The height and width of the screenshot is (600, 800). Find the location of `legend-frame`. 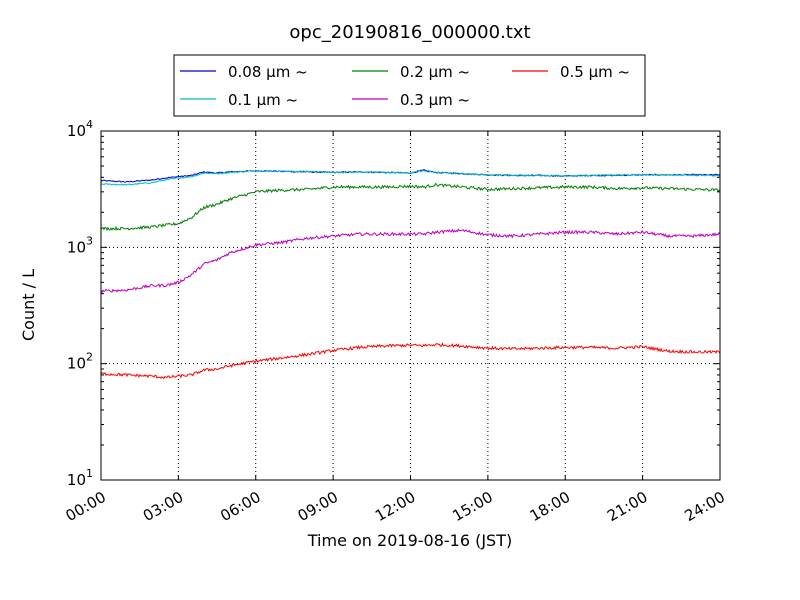

legend-frame is located at coordinates (409, 85).